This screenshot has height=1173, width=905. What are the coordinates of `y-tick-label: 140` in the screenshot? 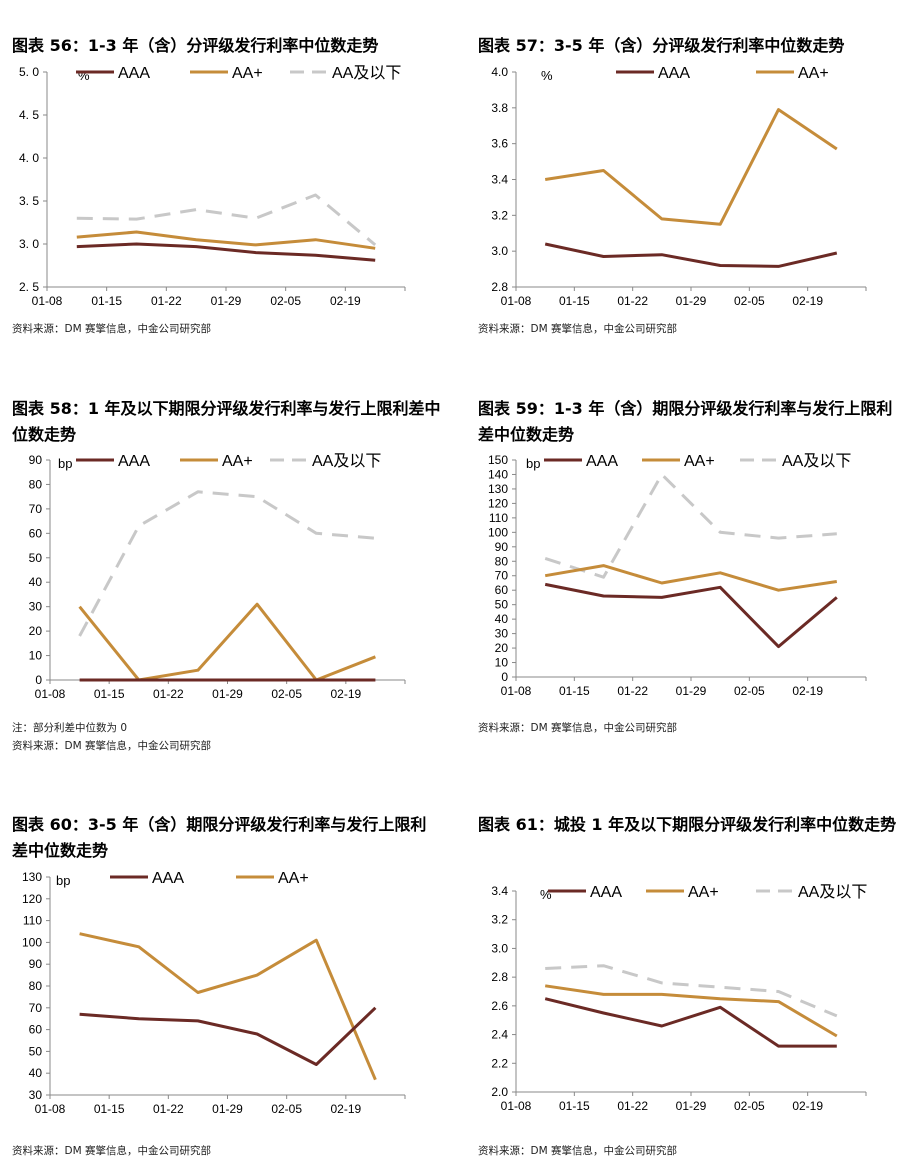 It's located at (498, 474).